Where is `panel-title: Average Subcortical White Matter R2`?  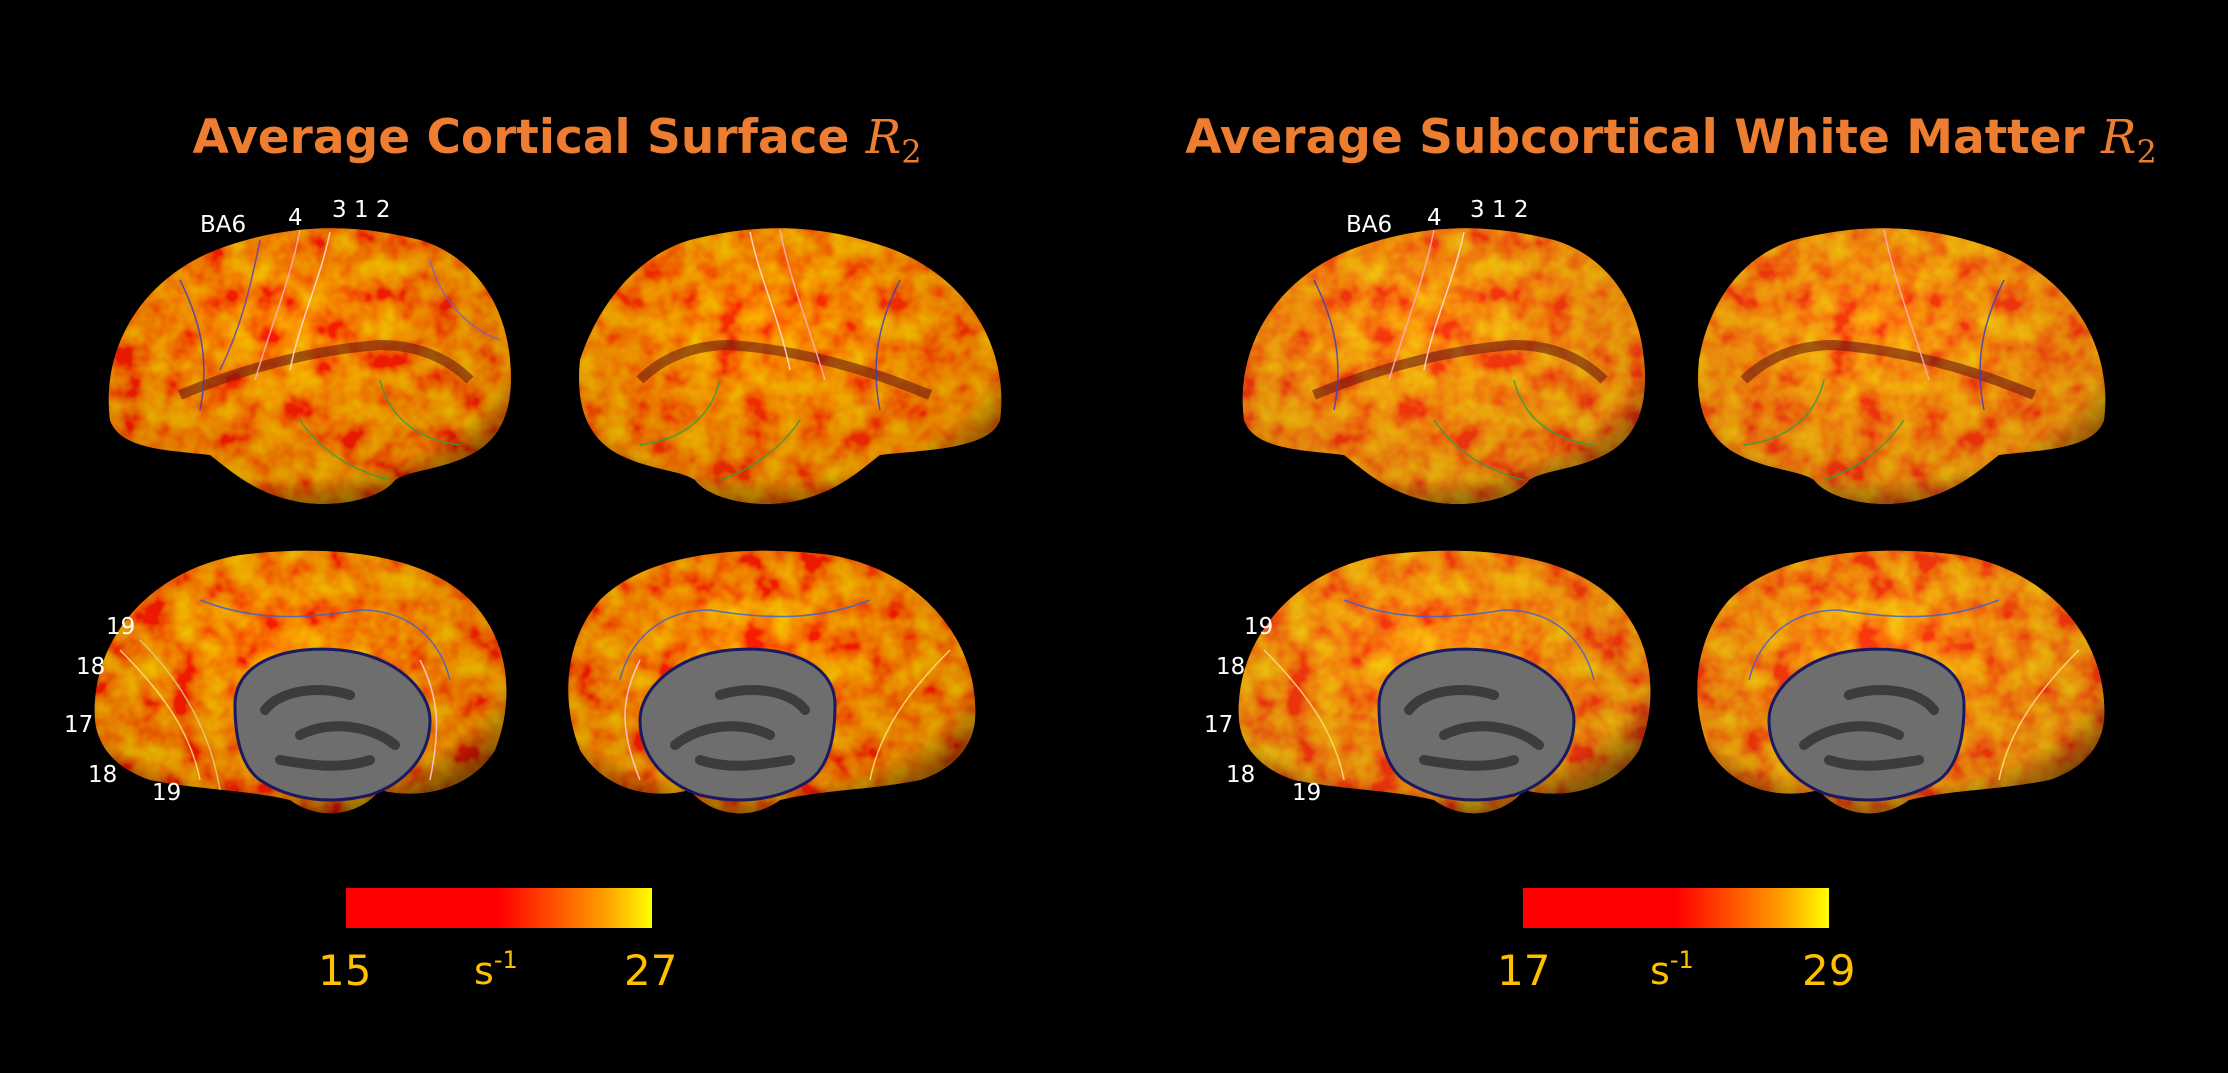 panel-title: Average Subcortical White Matter R2 is located at coordinates (1671, 140).